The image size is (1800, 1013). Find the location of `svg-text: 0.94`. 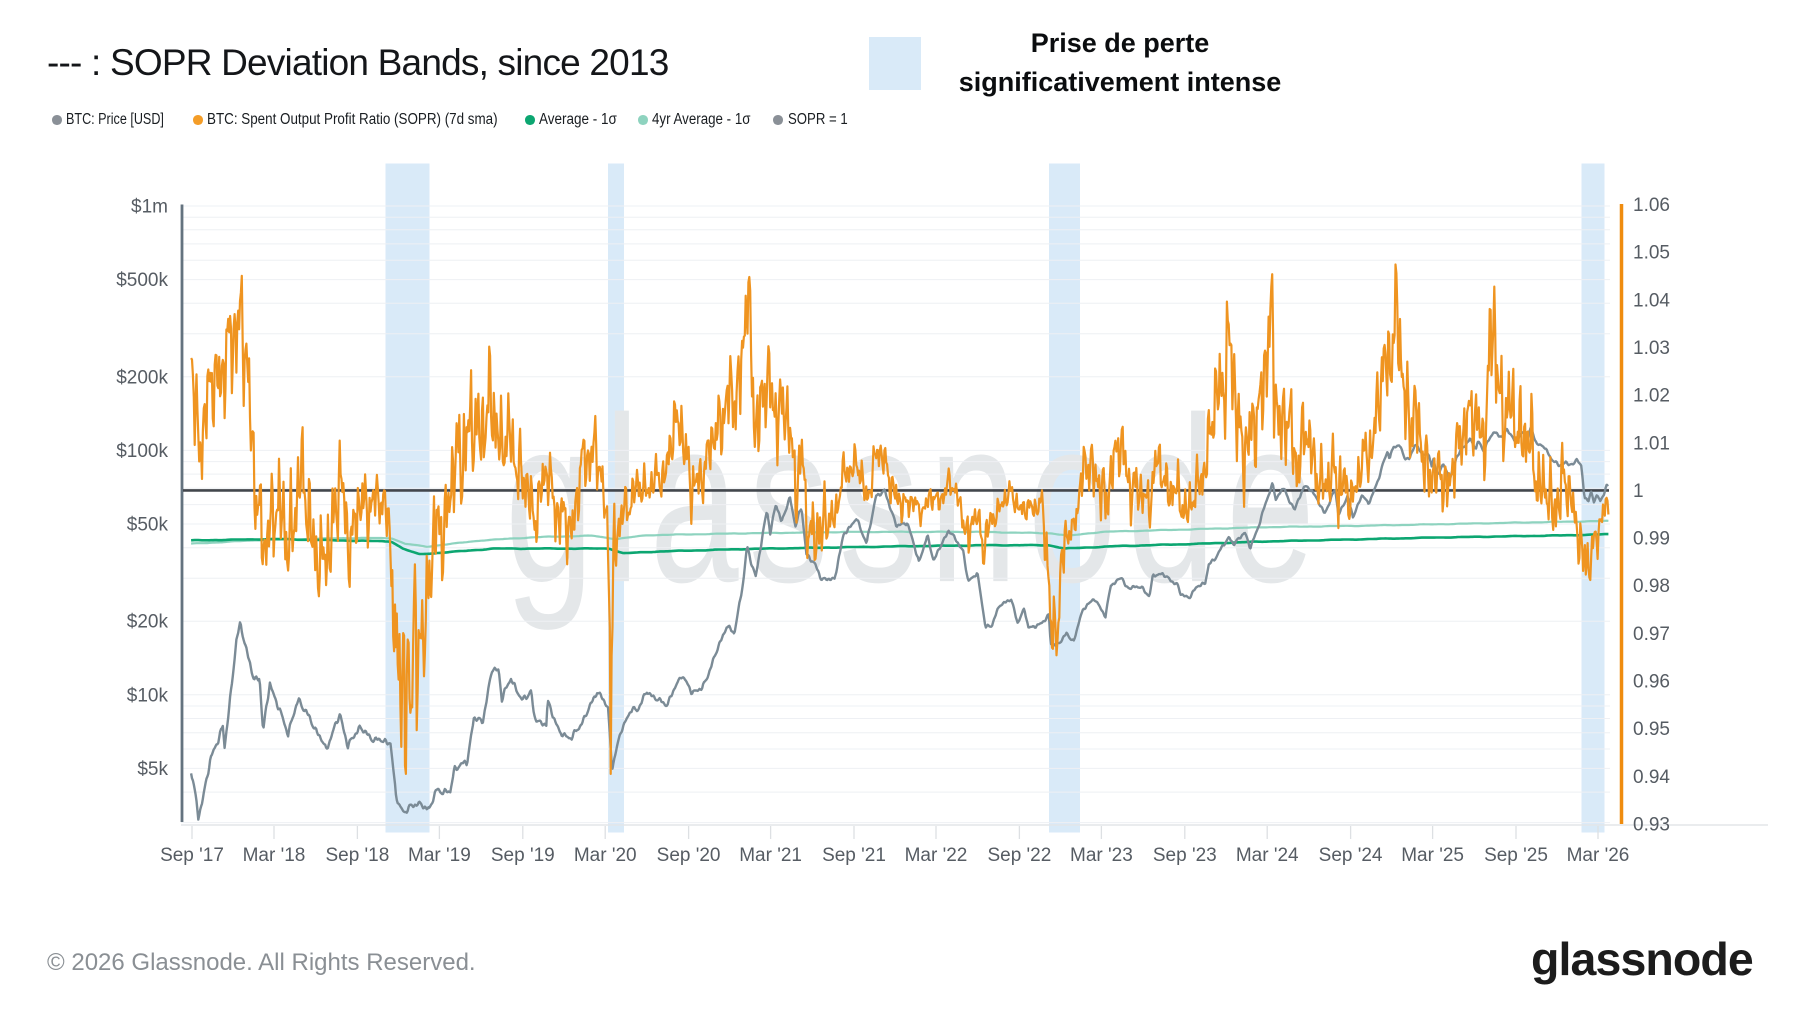

svg-text: 0.94 is located at coordinates (1651, 777).